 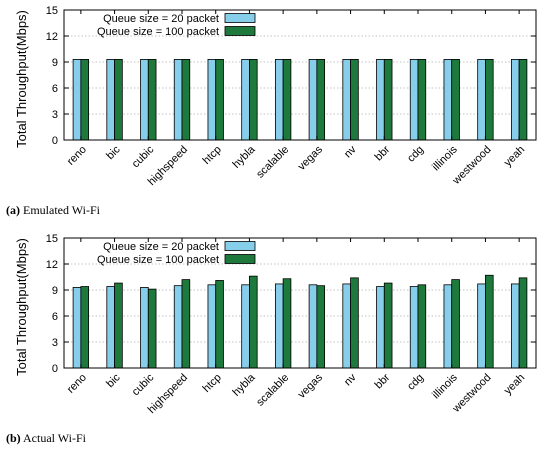 I want to click on x-tick-label: nv, so click(x=350, y=379).